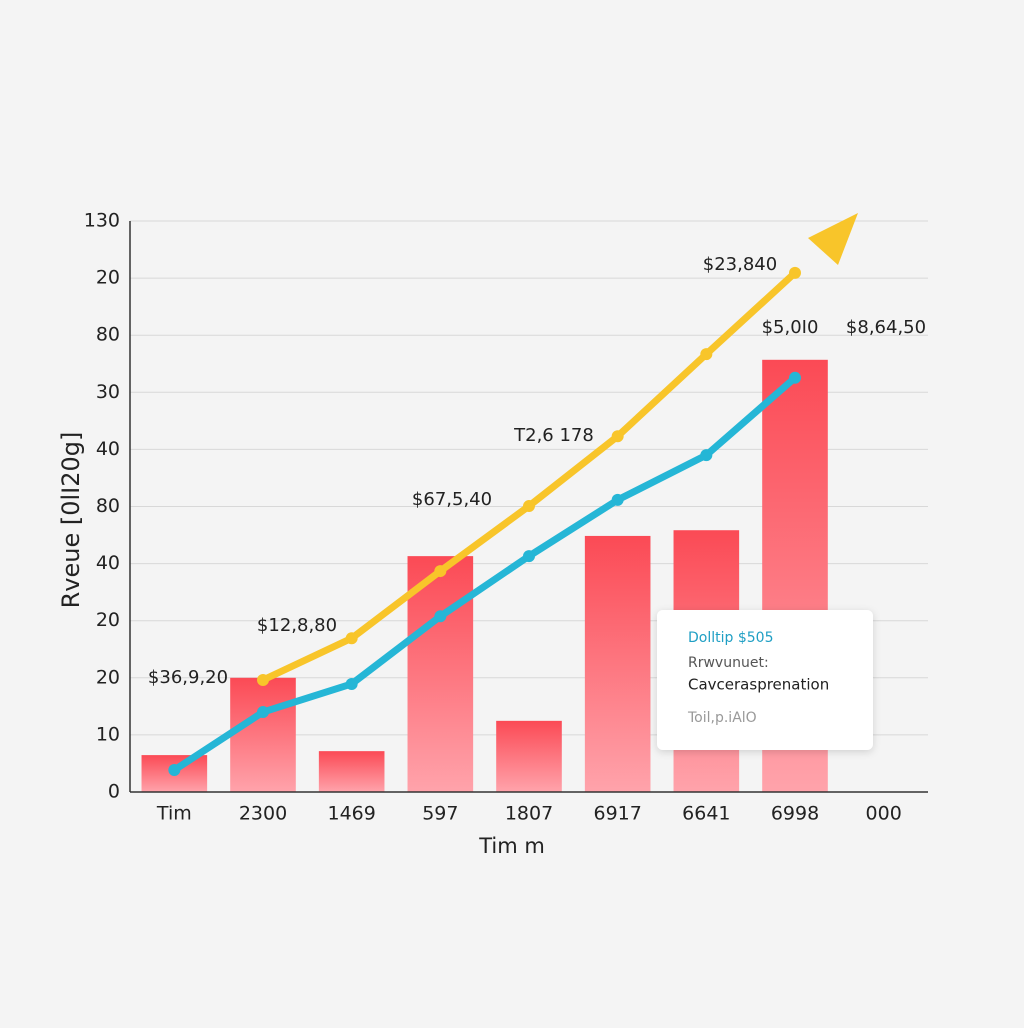  What do you see at coordinates (511, 846) in the screenshot?
I see `x-axis-title: Tim m` at bounding box center [511, 846].